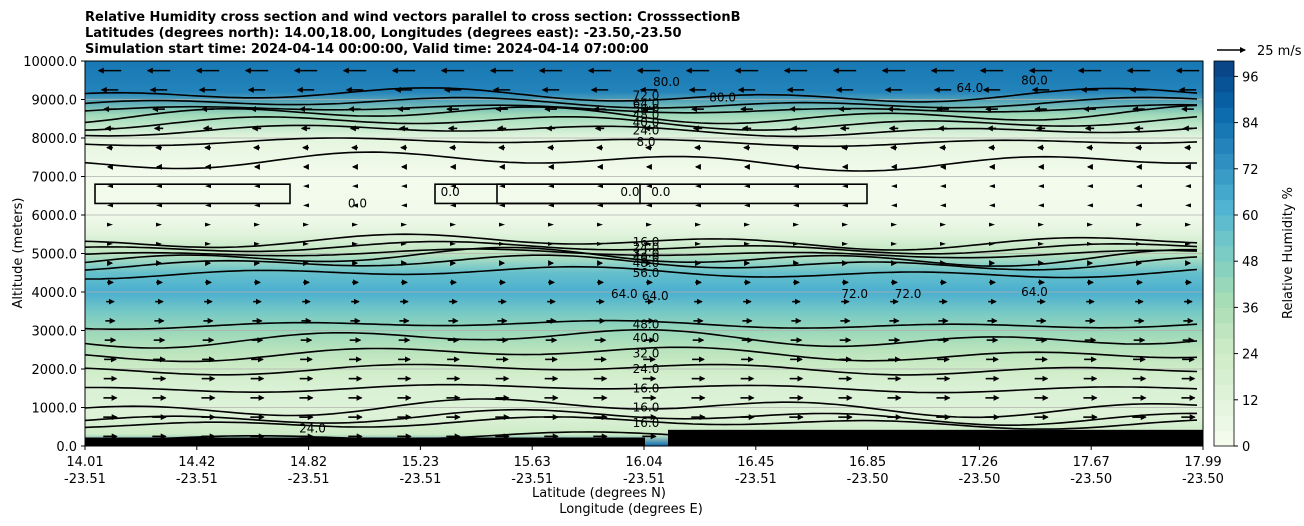 The width and height of the screenshot is (1304, 526). Describe the element at coordinates (55, 178) in the screenshot. I see `y-tick-label-7: 7000.0` at that location.